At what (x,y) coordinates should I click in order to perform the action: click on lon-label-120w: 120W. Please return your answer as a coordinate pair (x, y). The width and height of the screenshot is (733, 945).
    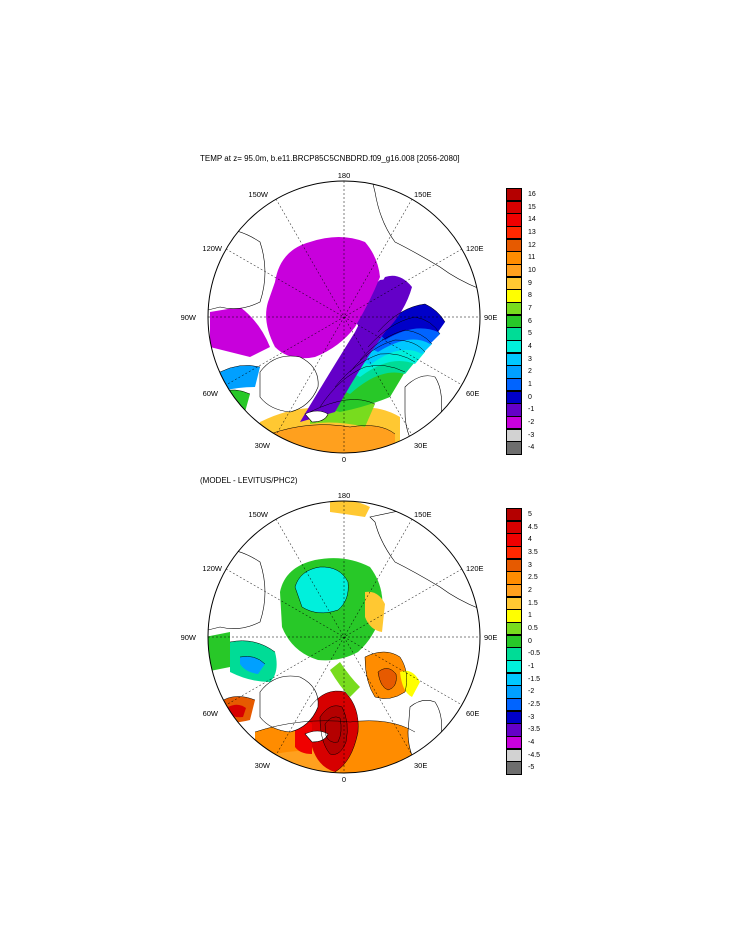
    Looking at the image, I should click on (212, 248).